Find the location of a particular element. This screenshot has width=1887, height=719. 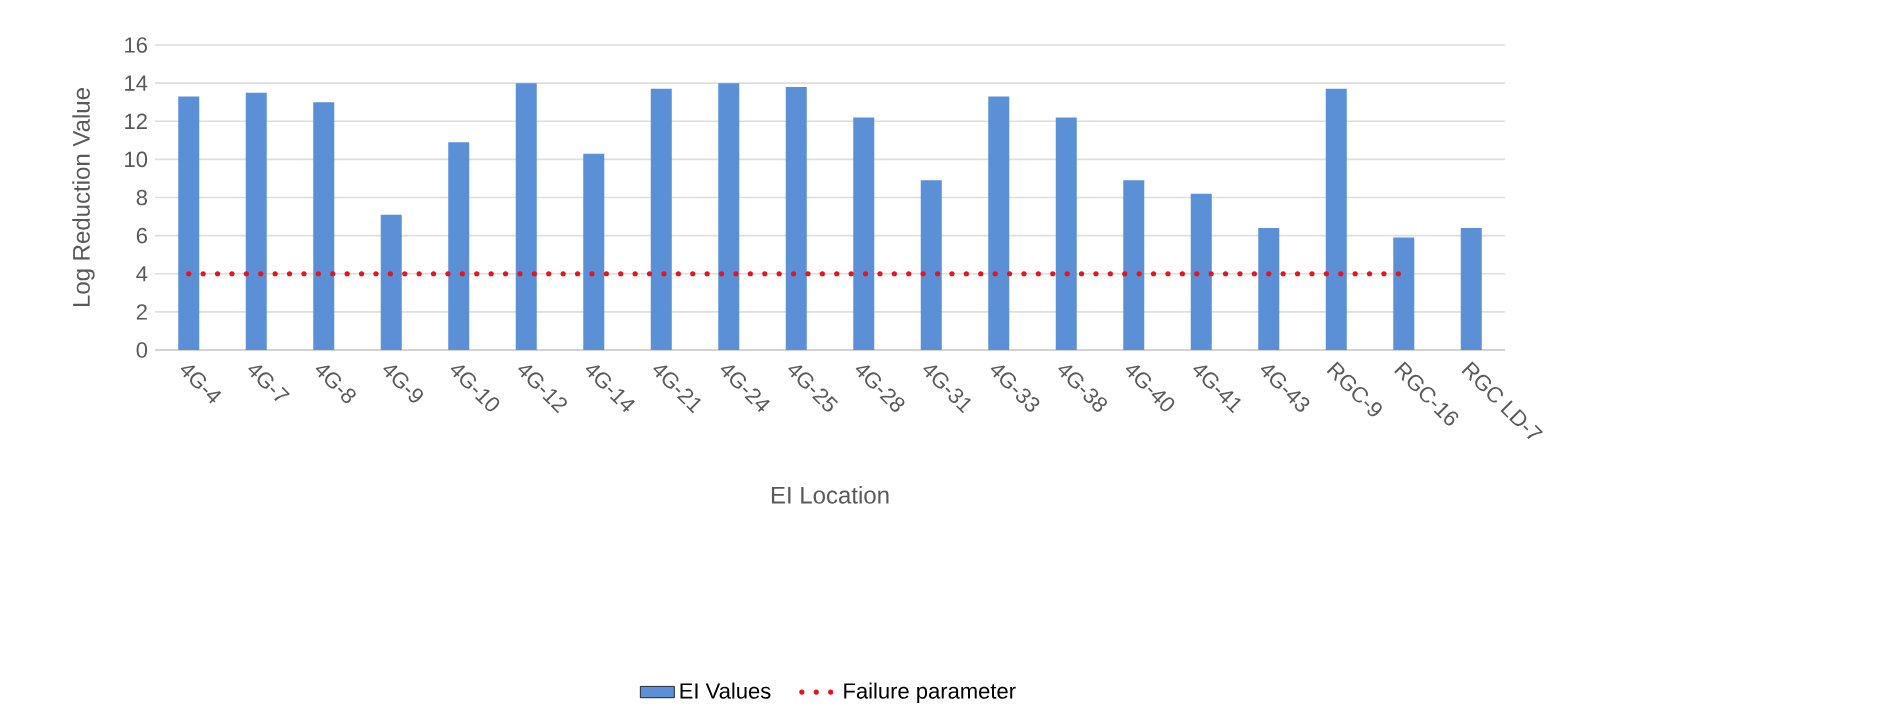

x-axis-title: EI Location is located at coordinates (830, 495).